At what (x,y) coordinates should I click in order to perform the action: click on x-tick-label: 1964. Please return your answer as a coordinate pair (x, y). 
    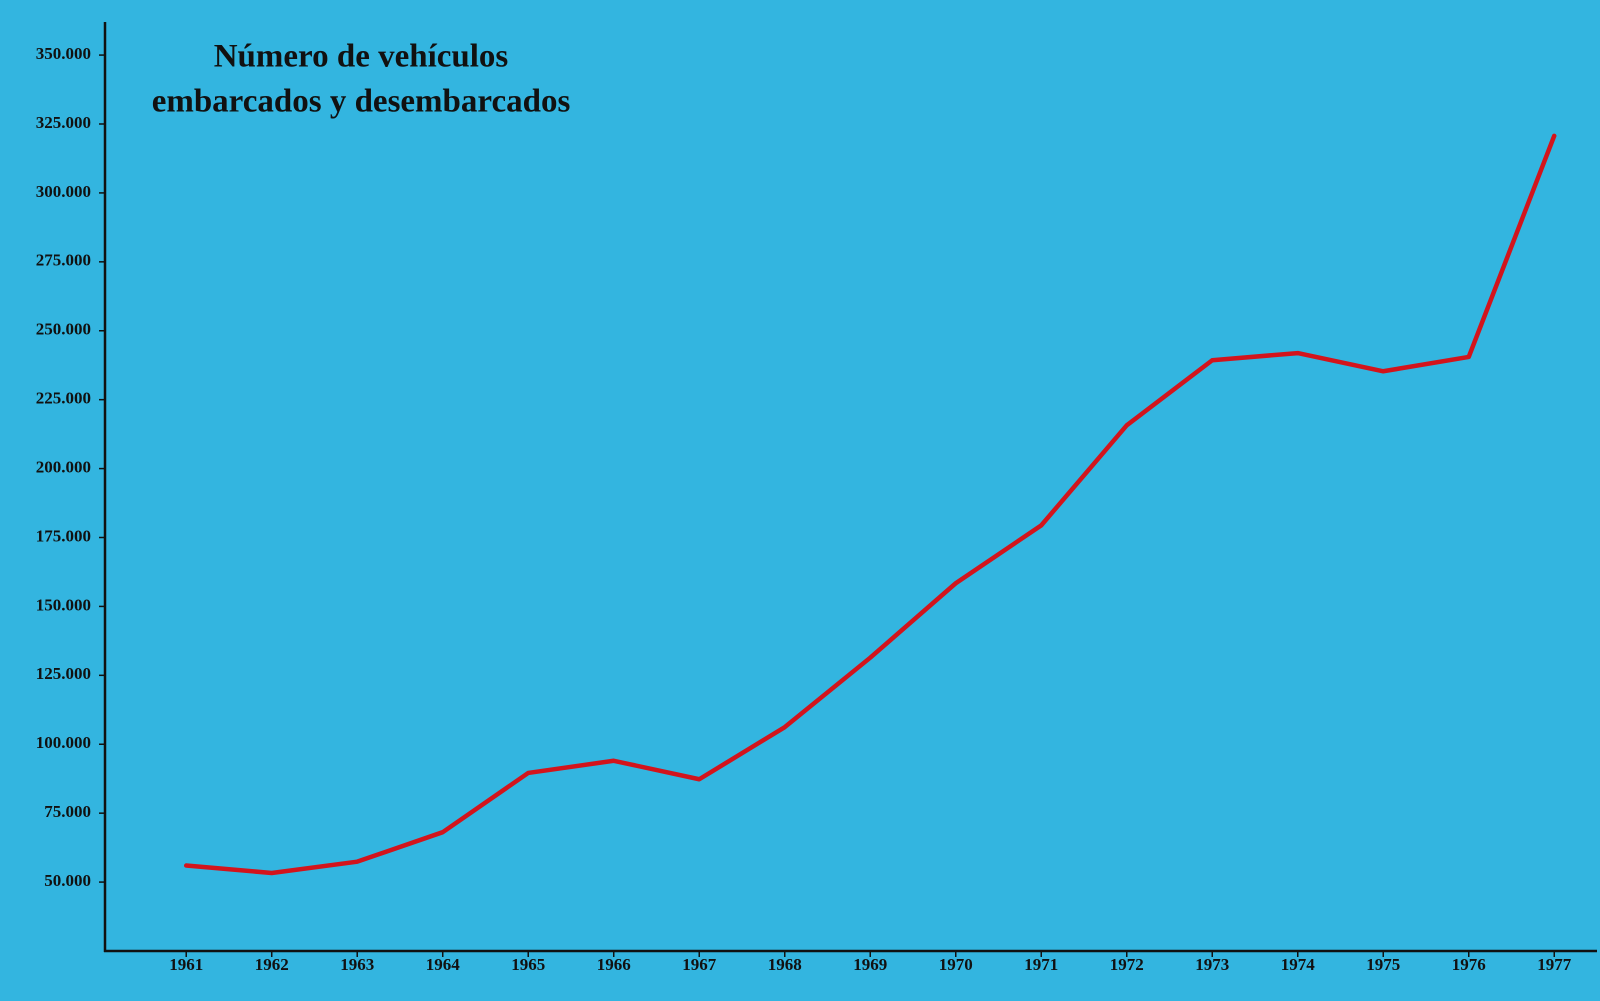
    Looking at the image, I should click on (443, 964).